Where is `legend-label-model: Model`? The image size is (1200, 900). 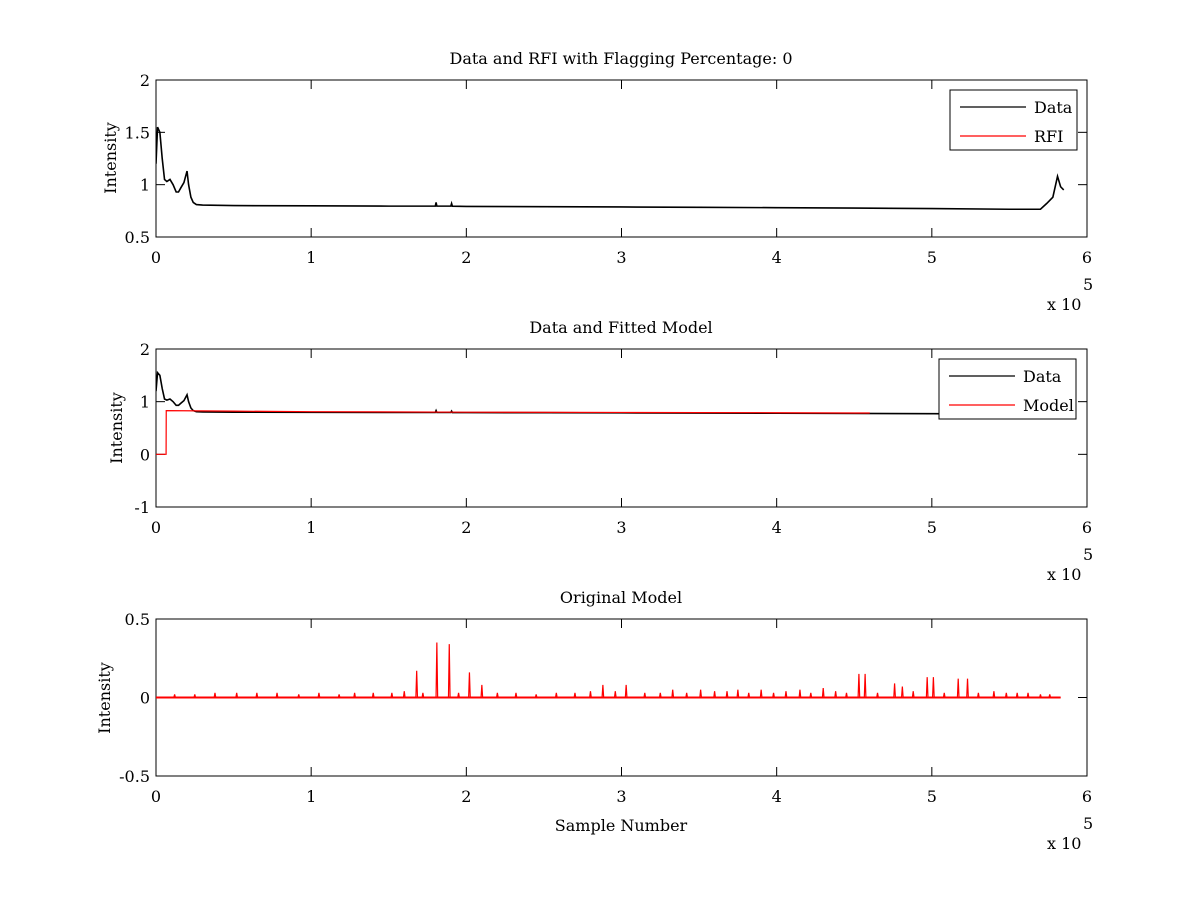
legend-label-model: Model is located at coordinates (1048, 405).